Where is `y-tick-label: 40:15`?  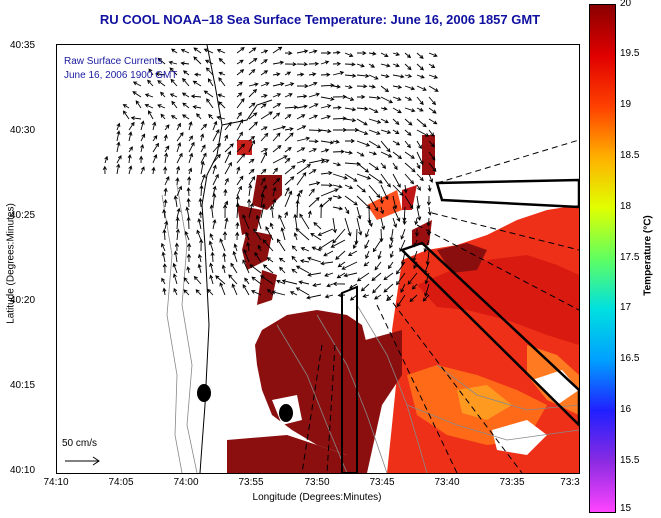 y-tick-label: 40:15 is located at coordinates (23, 385).